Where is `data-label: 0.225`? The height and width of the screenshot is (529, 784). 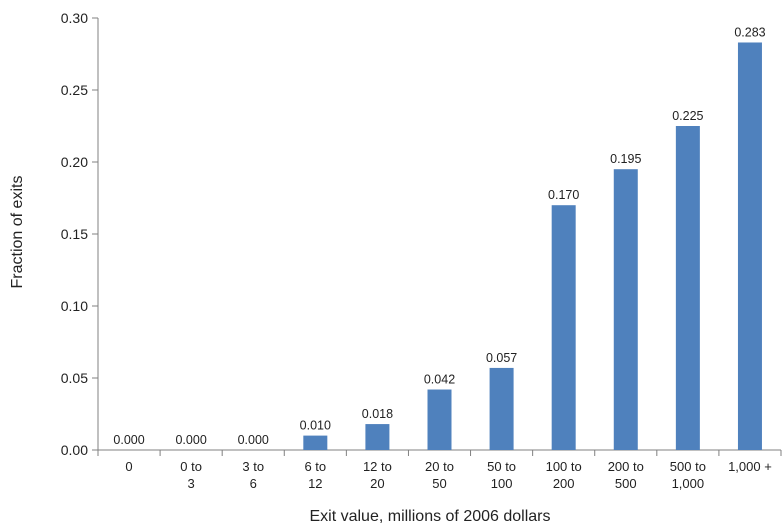
data-label: 0.225 is located at coordinates (687, 116).